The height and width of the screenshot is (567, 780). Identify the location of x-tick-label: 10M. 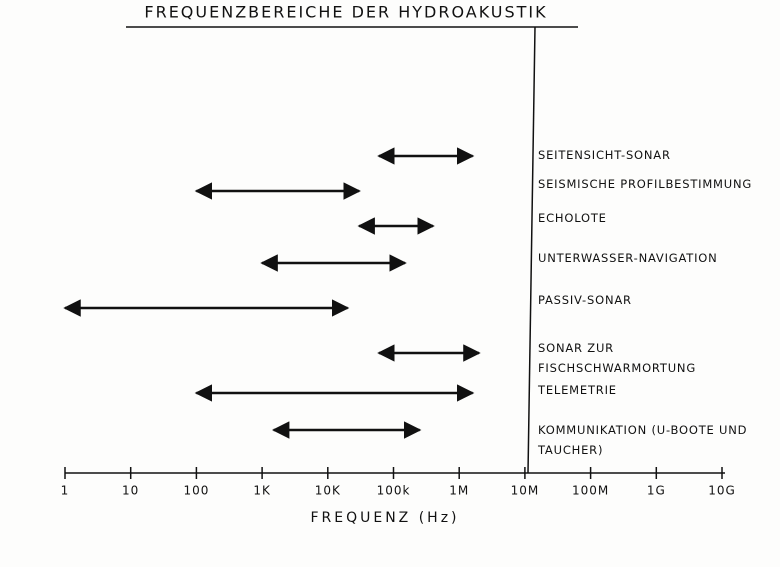
(525, 491).